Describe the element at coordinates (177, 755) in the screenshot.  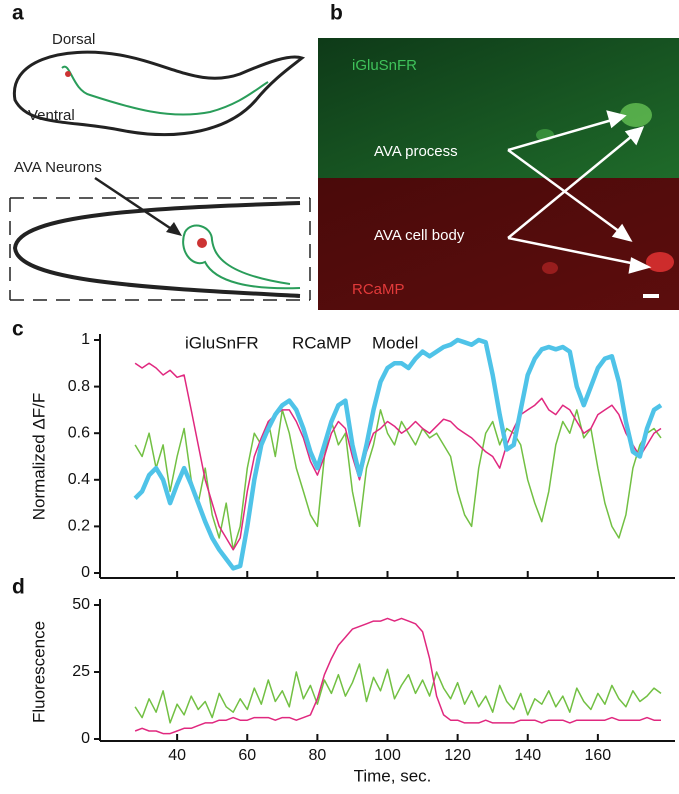
I see `x-tick-label: 40` at that location.